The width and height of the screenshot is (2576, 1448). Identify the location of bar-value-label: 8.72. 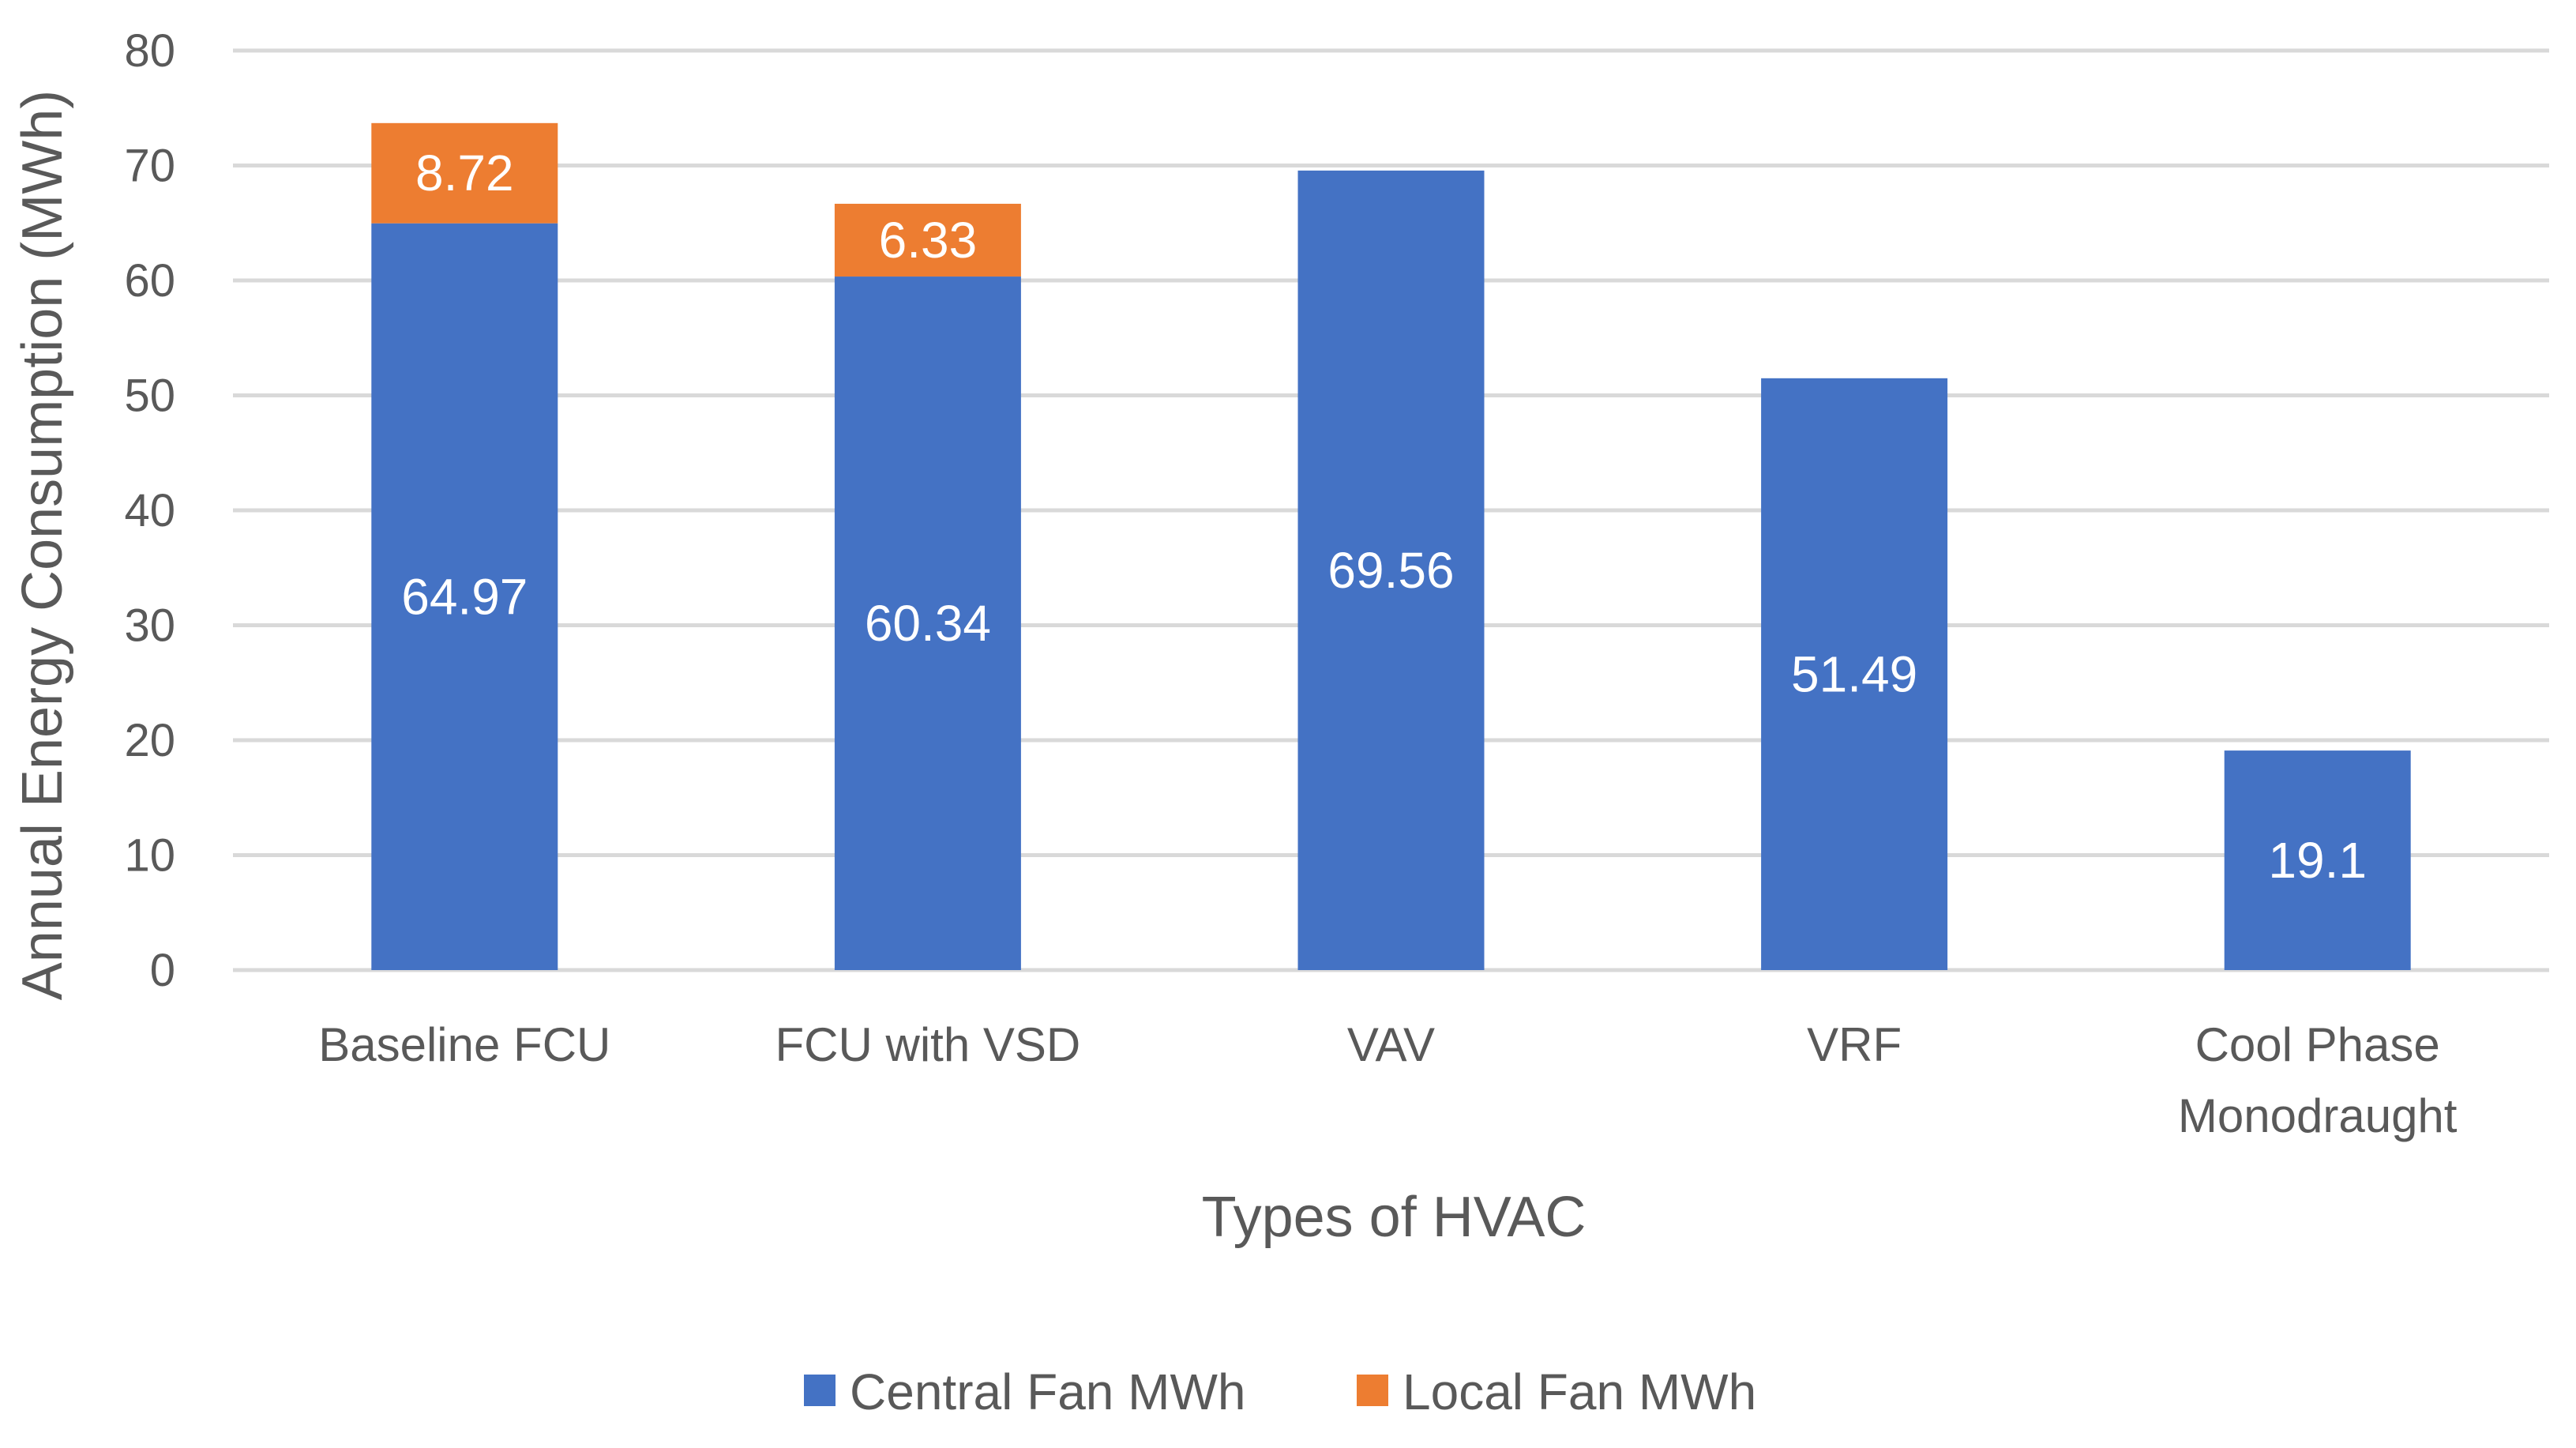
(464, 173).